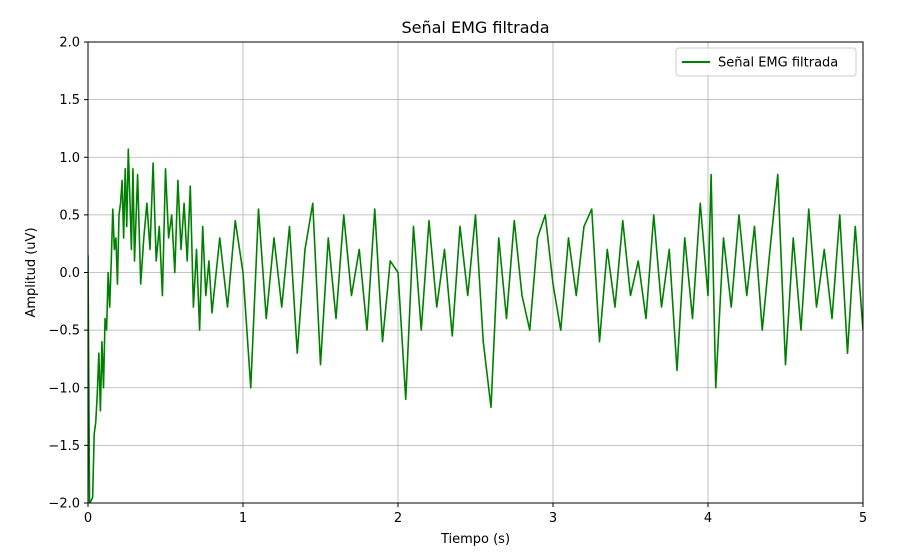 The height and width of the screenshot is (554, 900). Describe the element at coordinates (88, 518) in the screenshot. I see `x-tick-label: 0` at that location.